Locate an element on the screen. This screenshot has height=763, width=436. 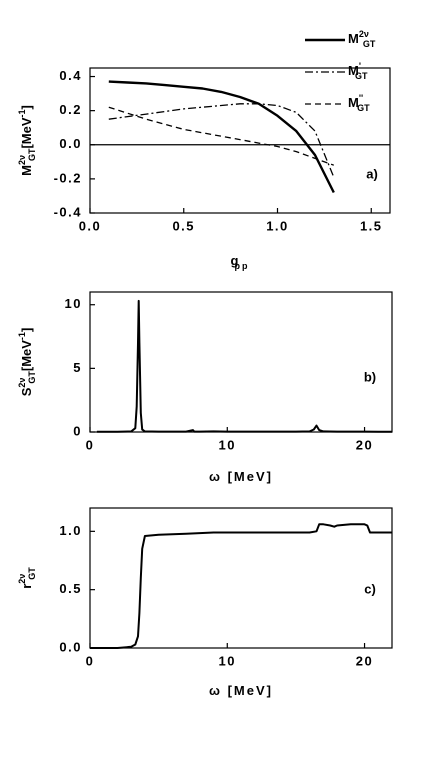
y-axis-label: S2νGT[MeV-1] is located at coordinates (27, 362).